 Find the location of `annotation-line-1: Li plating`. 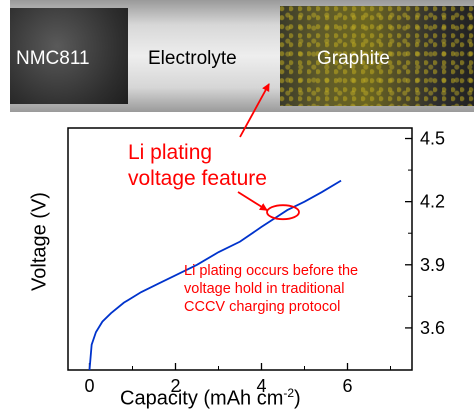

annotation-line-1: Li plating is located at coordinates (170, 152).